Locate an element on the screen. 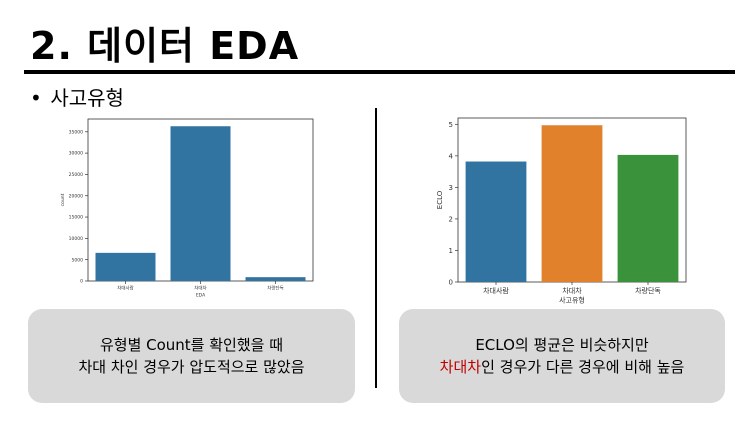  vertical-divider is located at coordinates (376, 248).